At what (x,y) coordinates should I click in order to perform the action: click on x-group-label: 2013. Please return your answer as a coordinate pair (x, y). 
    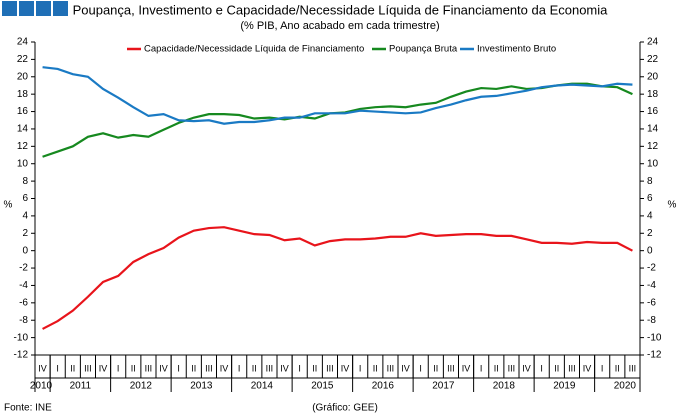
    Looking at the image, I should click on (201, 386).